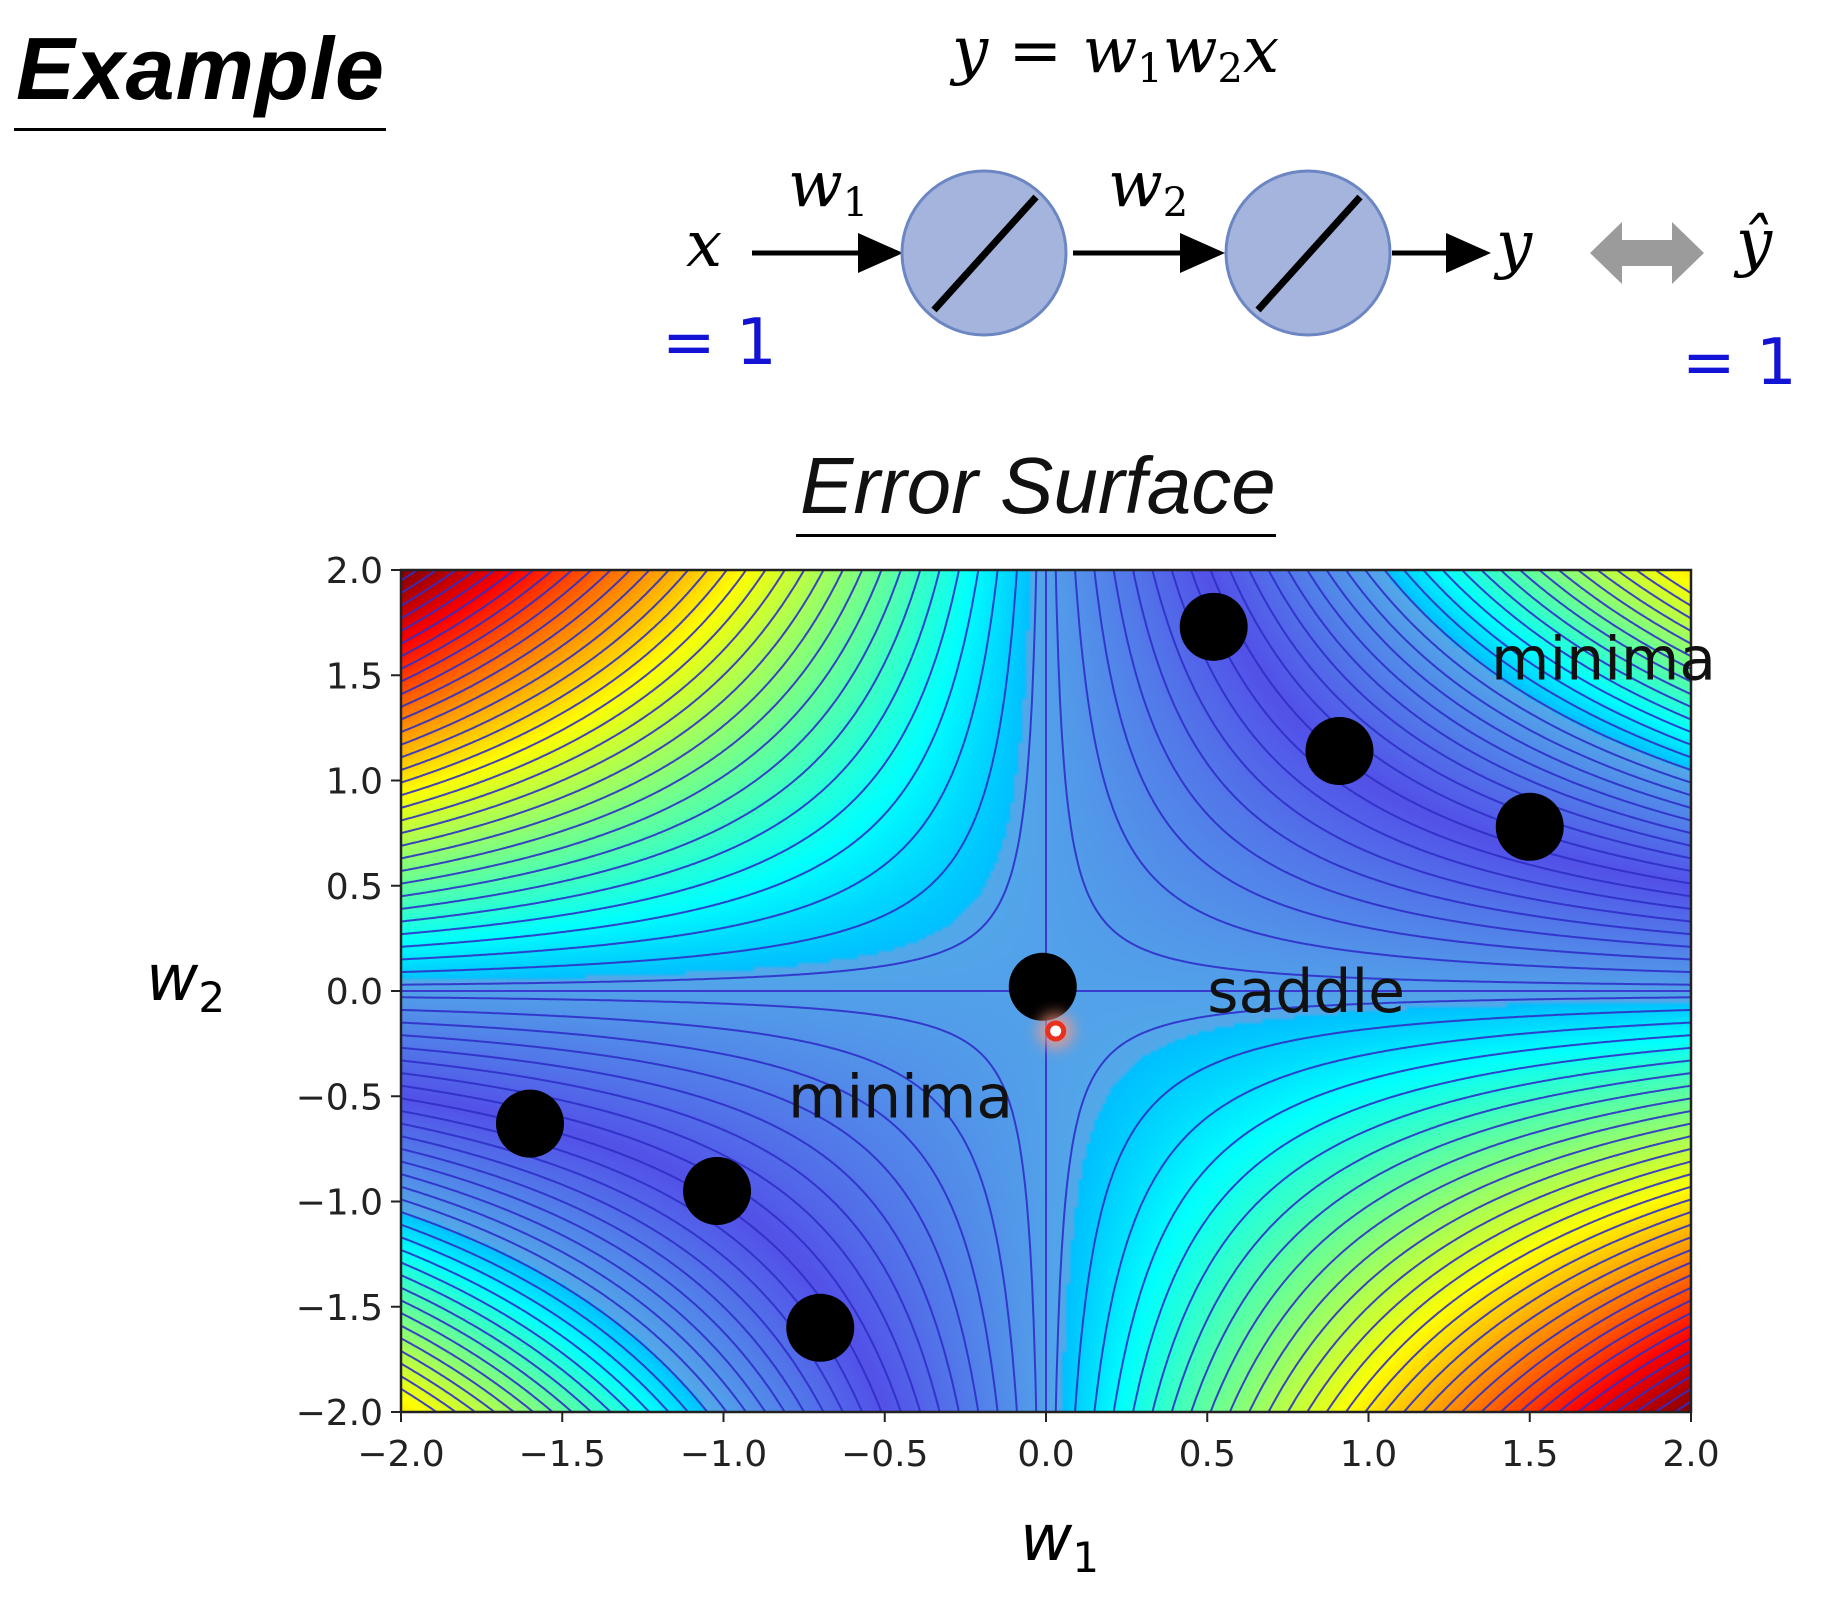  What do you see at coordinates (172, 979) in the screenshot?
I see `y-axis-label-base: w` at bounding box center [172, 979].